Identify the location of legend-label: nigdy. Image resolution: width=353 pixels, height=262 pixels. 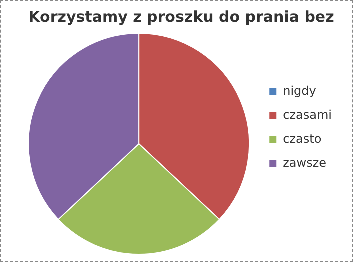
(299, 91).